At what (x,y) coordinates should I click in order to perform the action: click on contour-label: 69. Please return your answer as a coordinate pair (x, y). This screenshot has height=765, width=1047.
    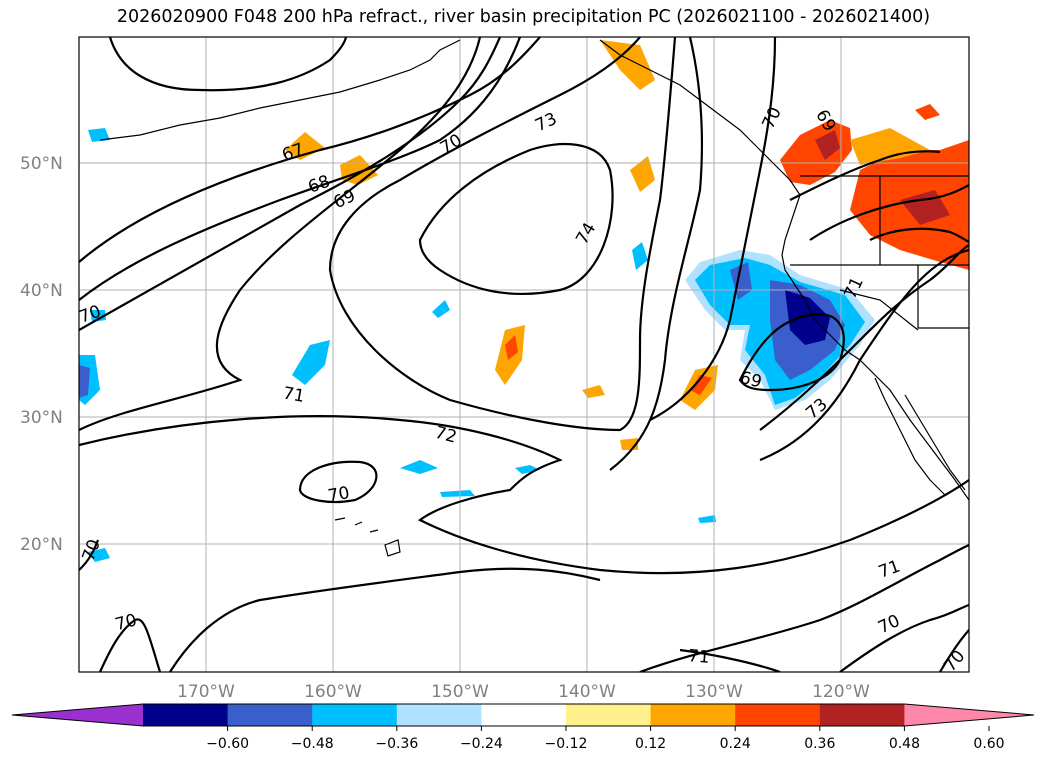
    Looking at the image, I should click on (345, 199).